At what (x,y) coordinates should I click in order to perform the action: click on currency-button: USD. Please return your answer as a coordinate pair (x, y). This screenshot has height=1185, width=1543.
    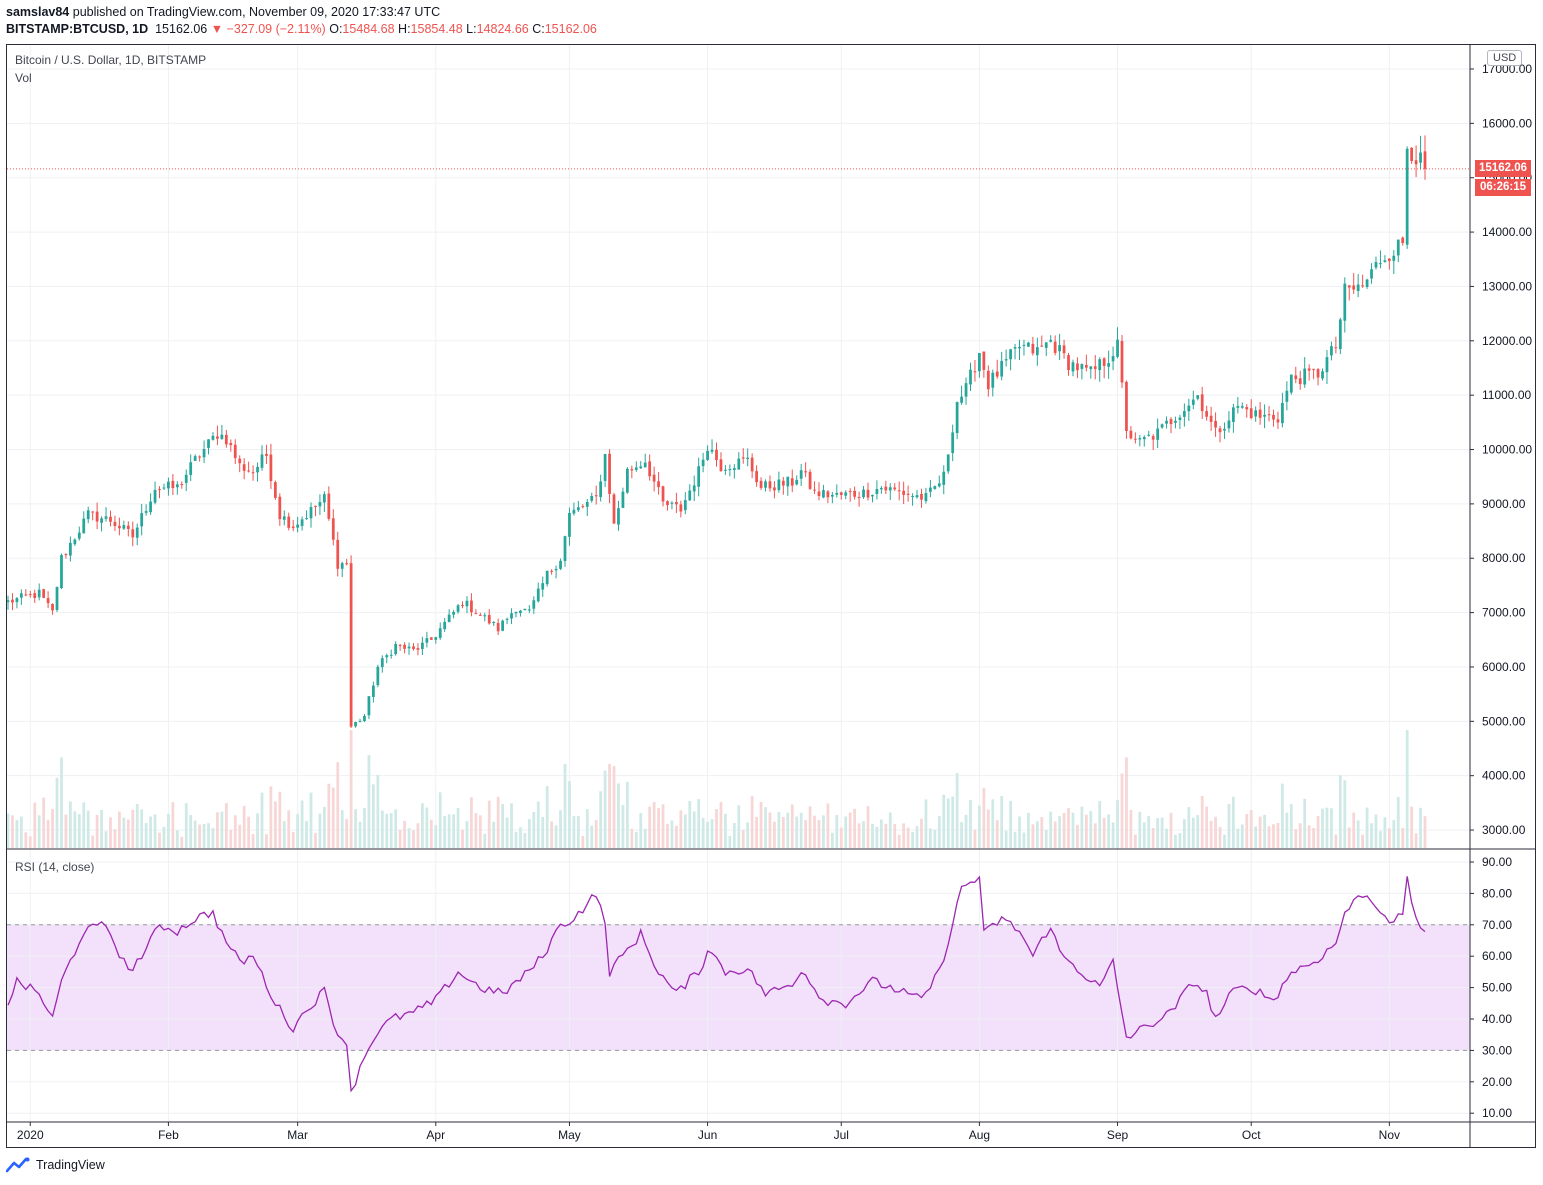
    Looking at the image, I should click on (1505, 58).